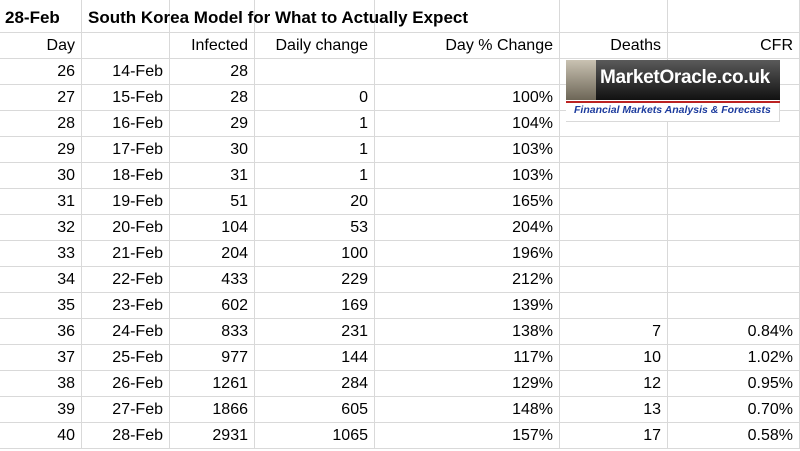 This screenshot has width=800, height=451. What do you see at coordinates (41, 98) in the screenshot?
I see `day-cell: 27` at bounding box center [41, 98].